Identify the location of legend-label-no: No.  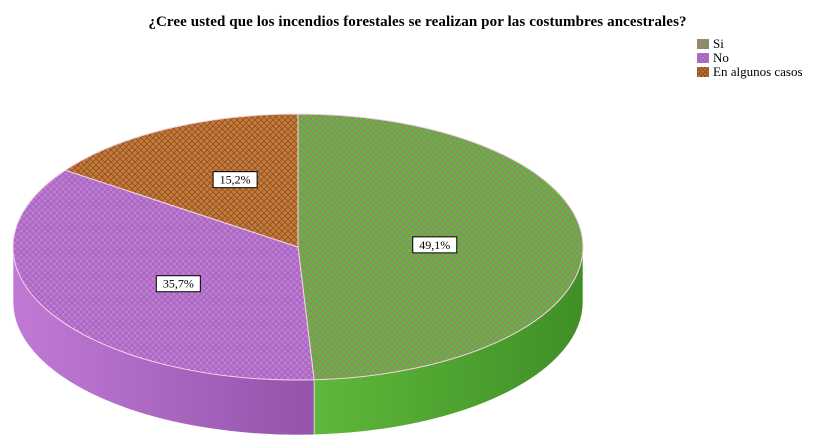
(721, 57).